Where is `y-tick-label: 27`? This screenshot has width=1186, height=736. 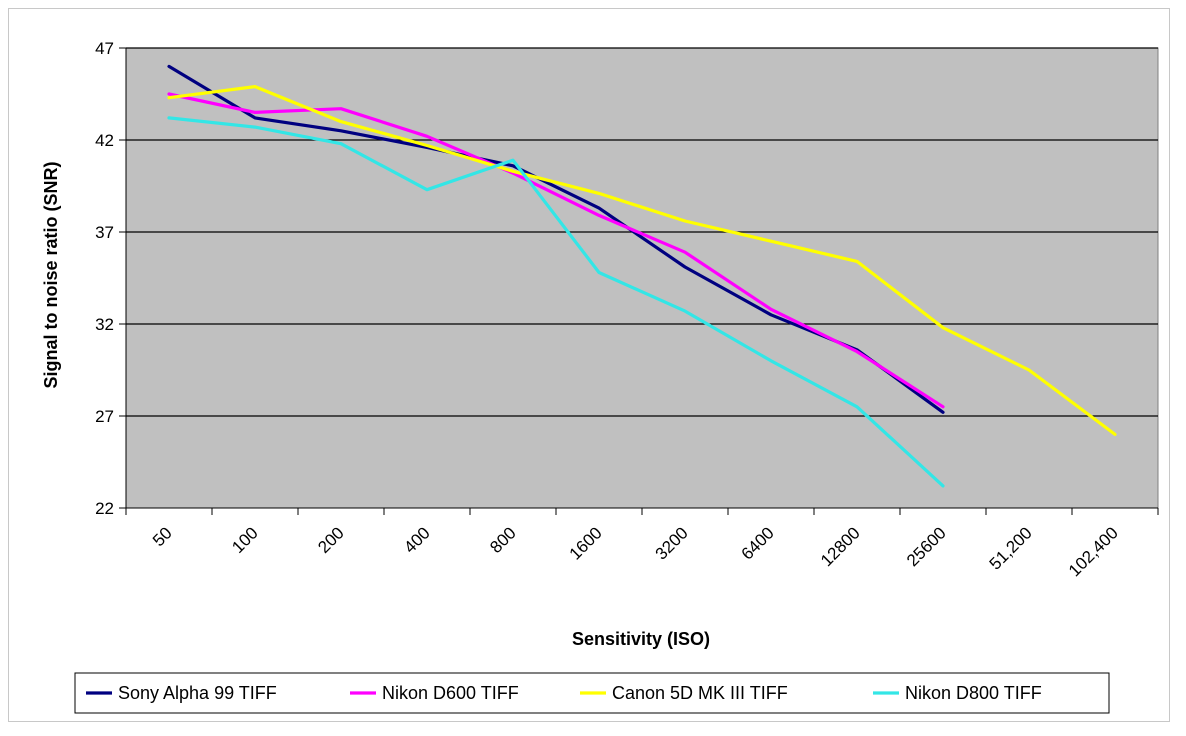
y-tick-label: 27 is located at coordinates (104, 416).